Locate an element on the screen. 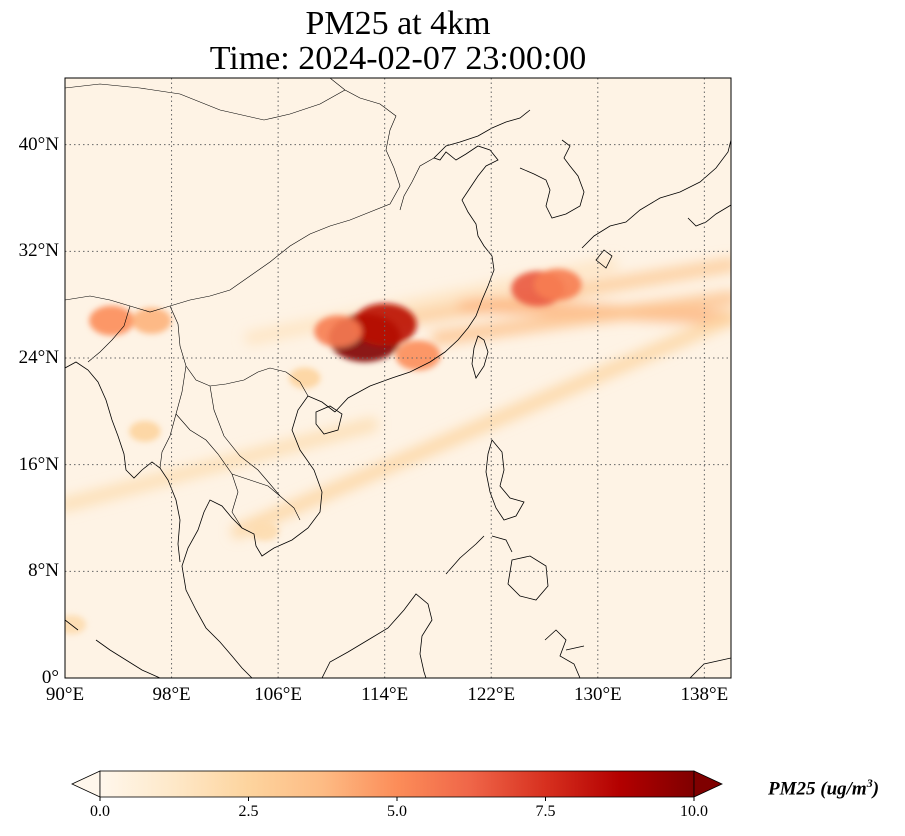 The width and height of the screenshot is (905, 836). new-guinea-coastline is located at coordinates (710, 667).